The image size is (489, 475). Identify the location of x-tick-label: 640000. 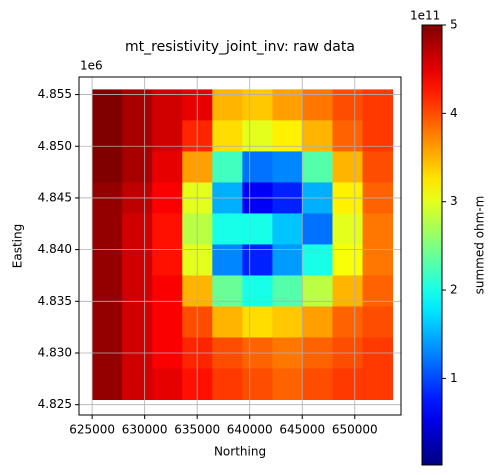
(250, 430).